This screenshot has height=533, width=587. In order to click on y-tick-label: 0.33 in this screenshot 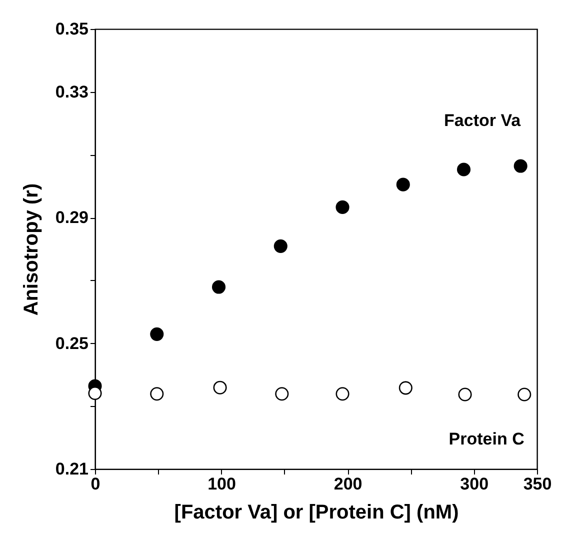, I will do `click(71, 92)`.